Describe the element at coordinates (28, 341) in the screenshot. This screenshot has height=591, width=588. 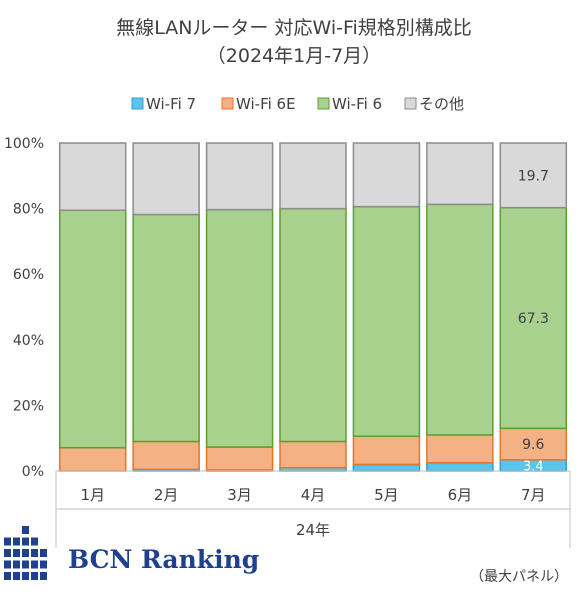
I see `y-tick-label: 40%` at that location.